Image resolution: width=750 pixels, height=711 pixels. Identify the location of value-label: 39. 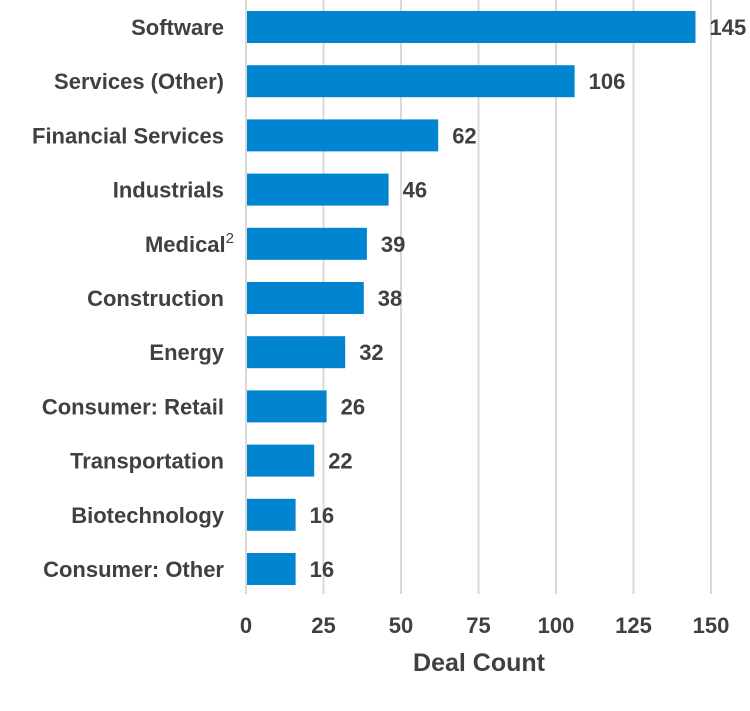
(393, 244).